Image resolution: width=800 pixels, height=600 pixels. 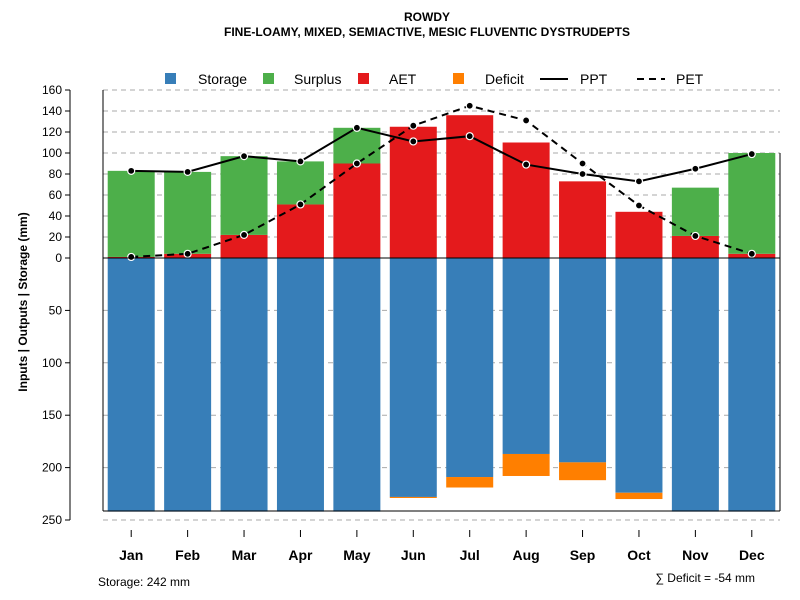 What do you see at coordinates (187, 253) in the screenshot?
I see `pet-point-feb` at bounding box center [187, 253].